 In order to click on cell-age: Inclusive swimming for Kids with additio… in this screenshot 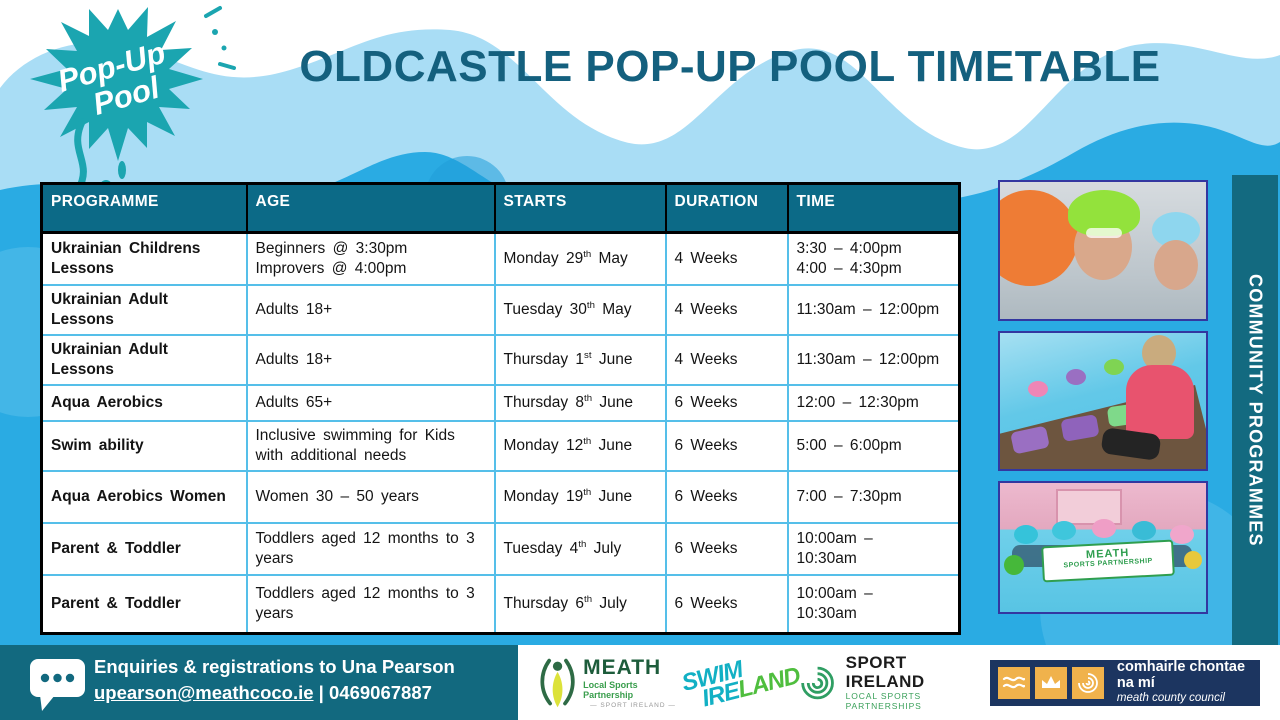, I will do `click(370, 446)`.